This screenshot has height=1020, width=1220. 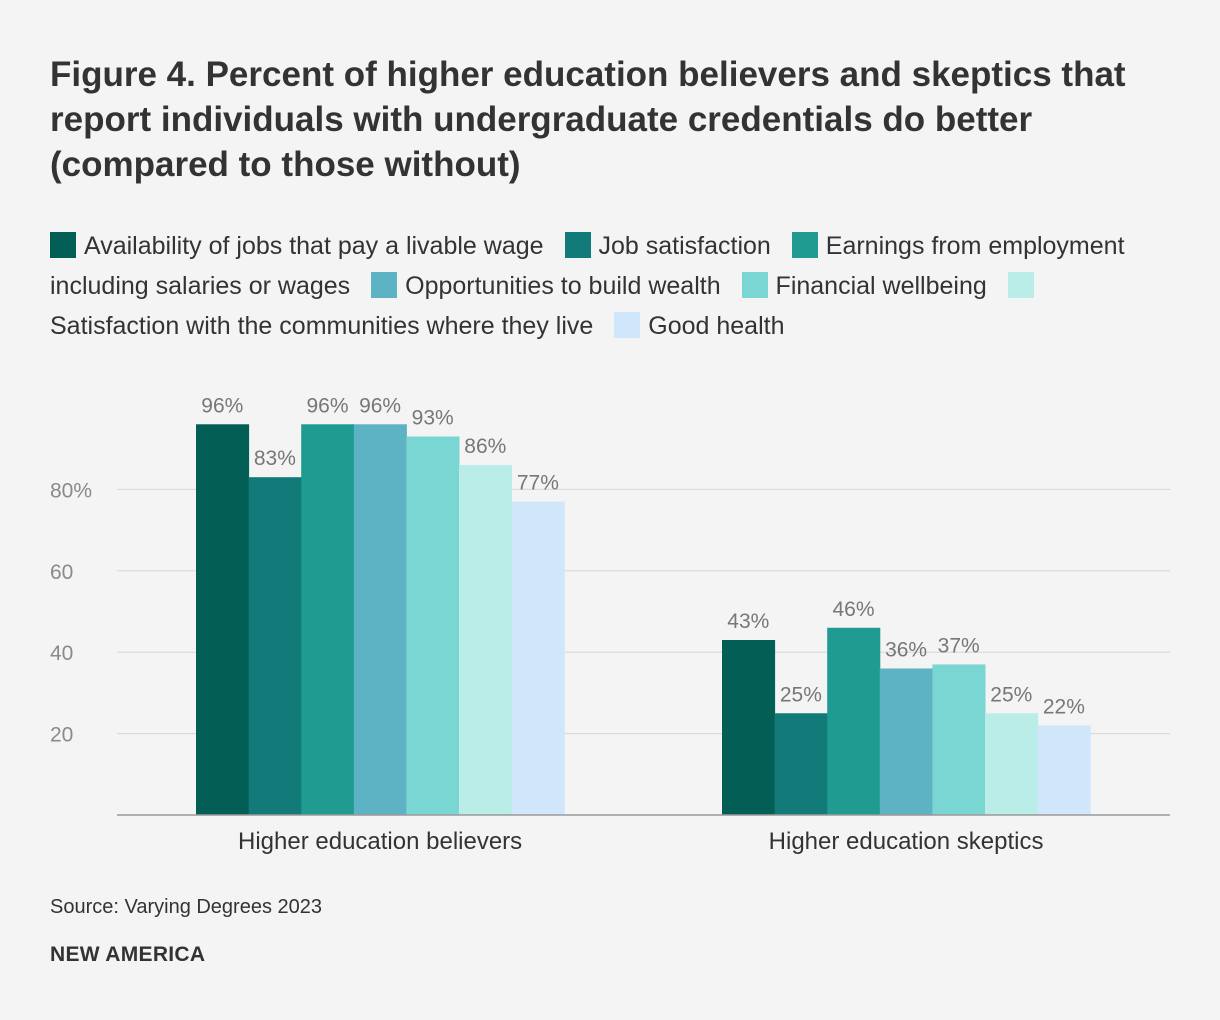 I want to click on bar-value-label: 22%, so click(x=1064, y=706).